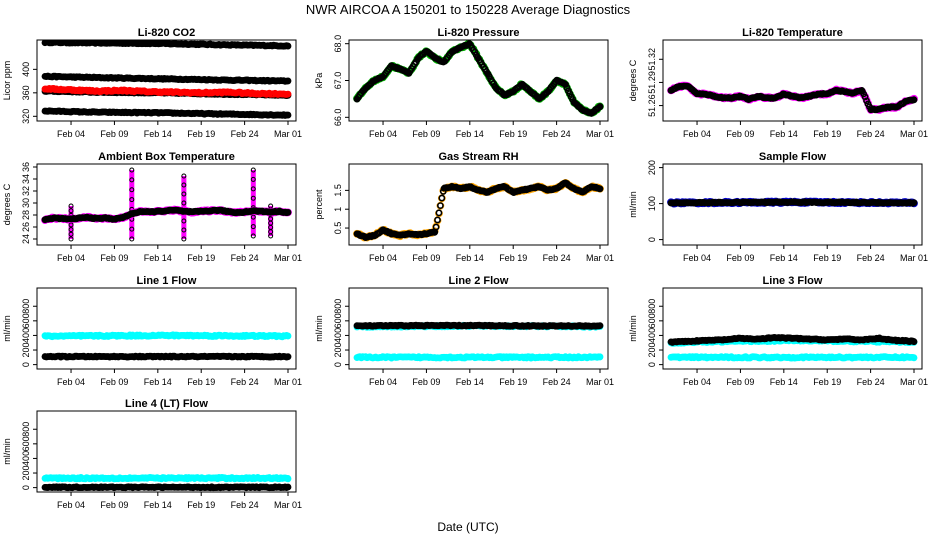 This screenshot has height=540, width=936. Describe the element at coordinates (479, 33) in the screenshot. I see `panel-title: Li-820 Pressure` at that location.